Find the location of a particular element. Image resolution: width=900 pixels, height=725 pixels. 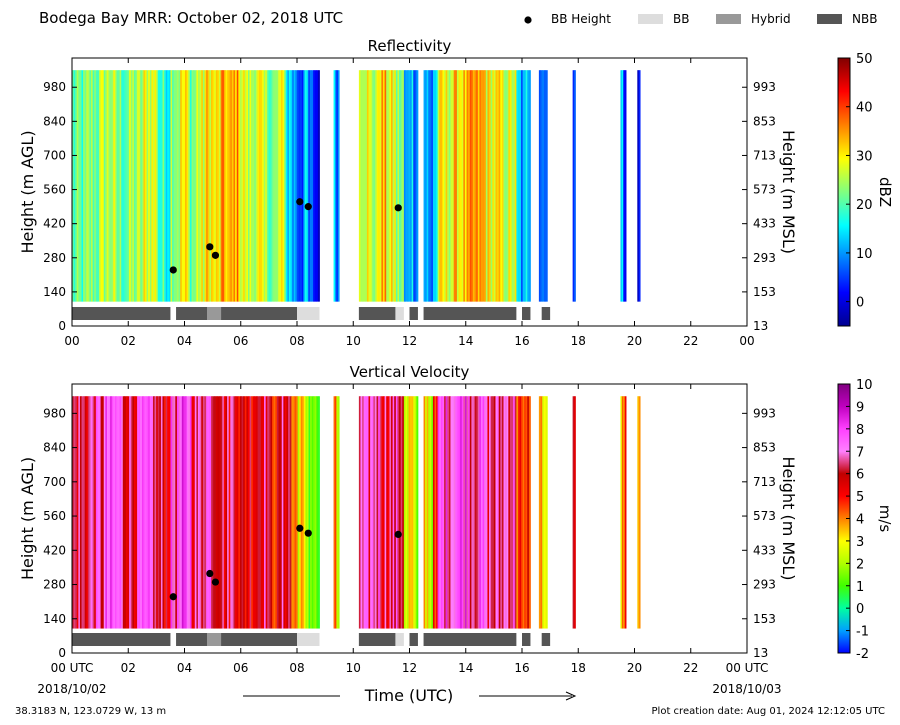

x-tick-label: 14 is located at coordinates (465, 341).